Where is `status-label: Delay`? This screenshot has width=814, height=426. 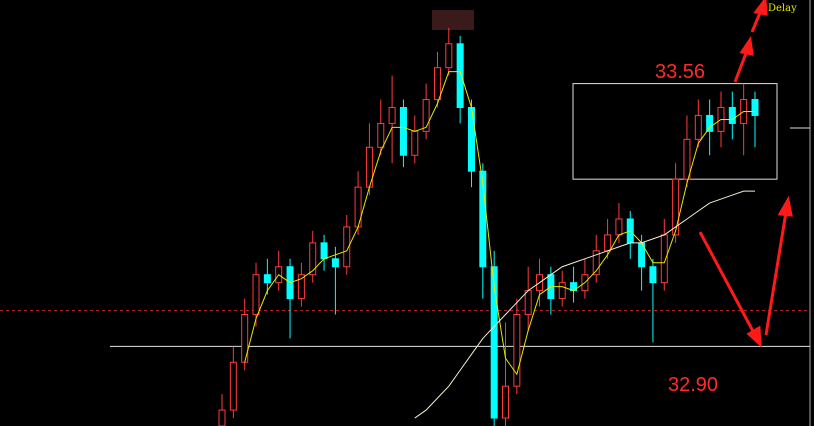
status-label: Delay is located at coordinates (782, 8).